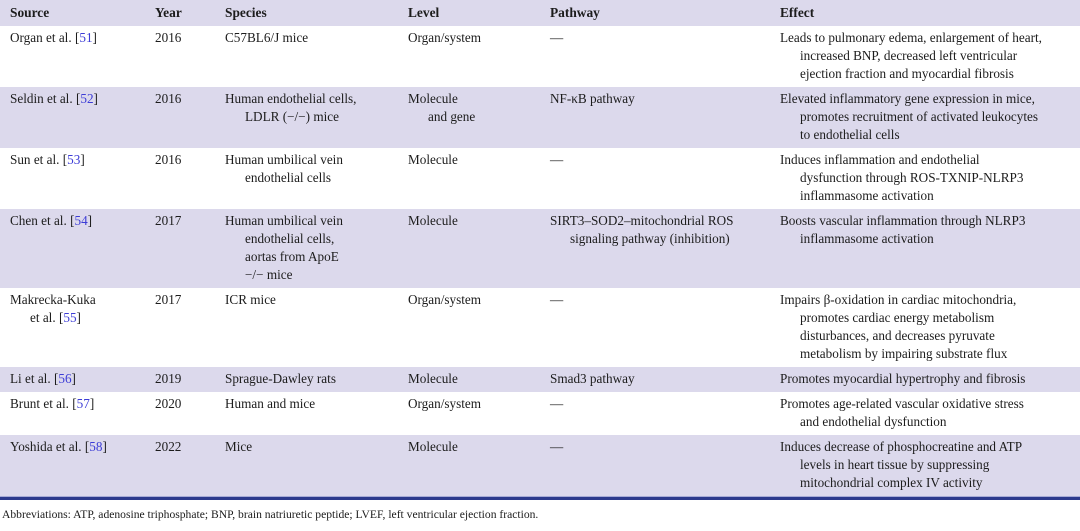 This screenshot has height=531, width=1080. I want to click on source-cell: Sun et al. [53], so click(75, 178).